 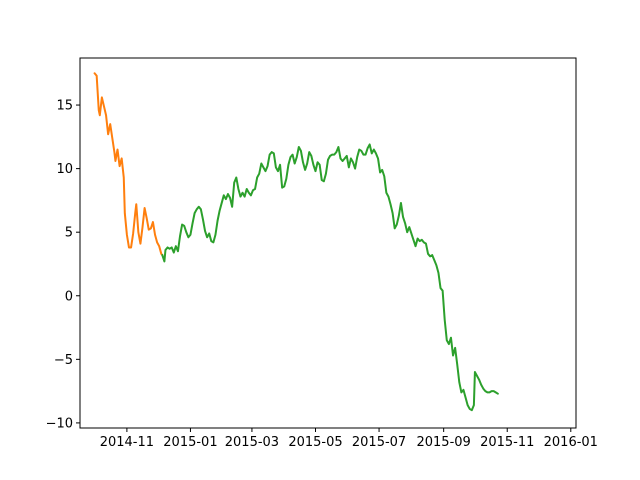 What do you see at coordinates (59, 423) in the screenshot?
I see `y-tick-label: −10` at bounding box center [59, 423].